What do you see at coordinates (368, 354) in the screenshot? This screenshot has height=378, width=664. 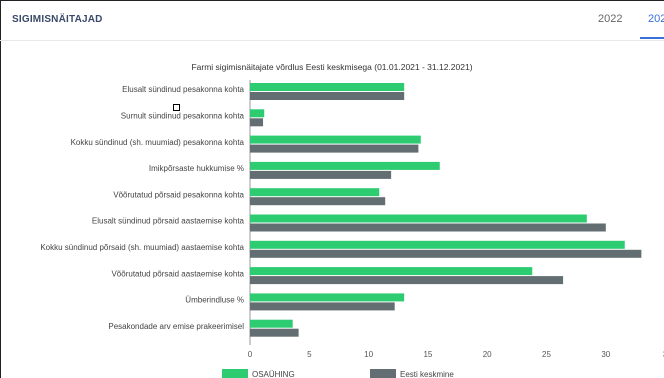 I see `x-tick-label: 10` at bounding box center [368, 354].